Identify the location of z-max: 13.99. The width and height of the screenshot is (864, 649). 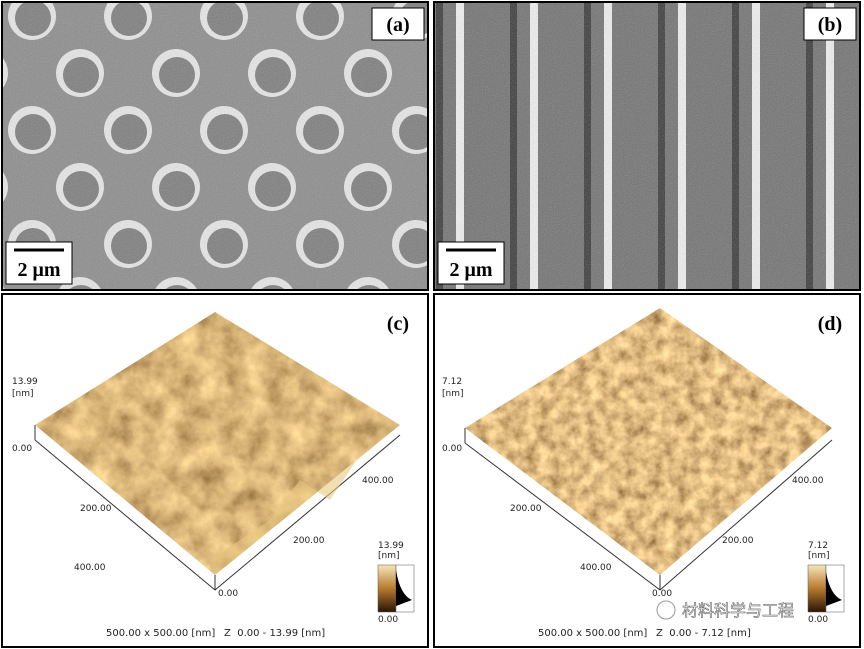
(25, 382).